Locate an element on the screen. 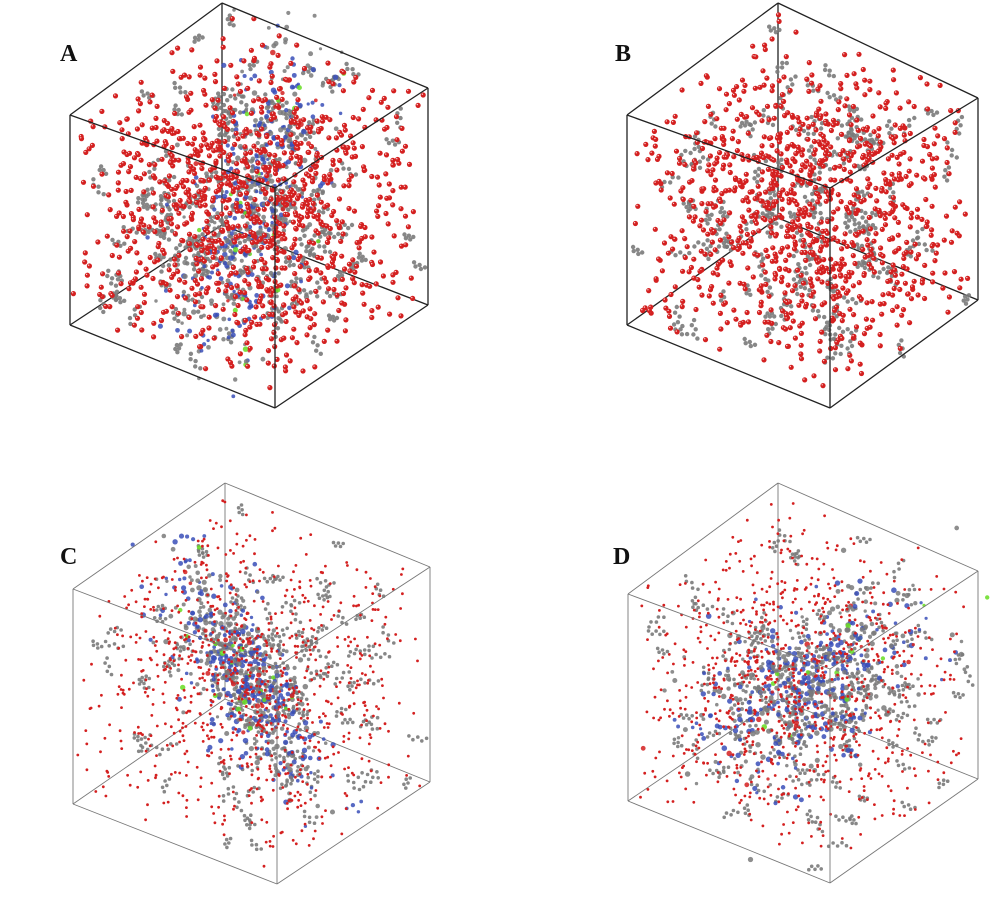 Image resolution: width=1000 pixels, height=899 pixels. panel-label-d: D is located at coordinates (622, 557).